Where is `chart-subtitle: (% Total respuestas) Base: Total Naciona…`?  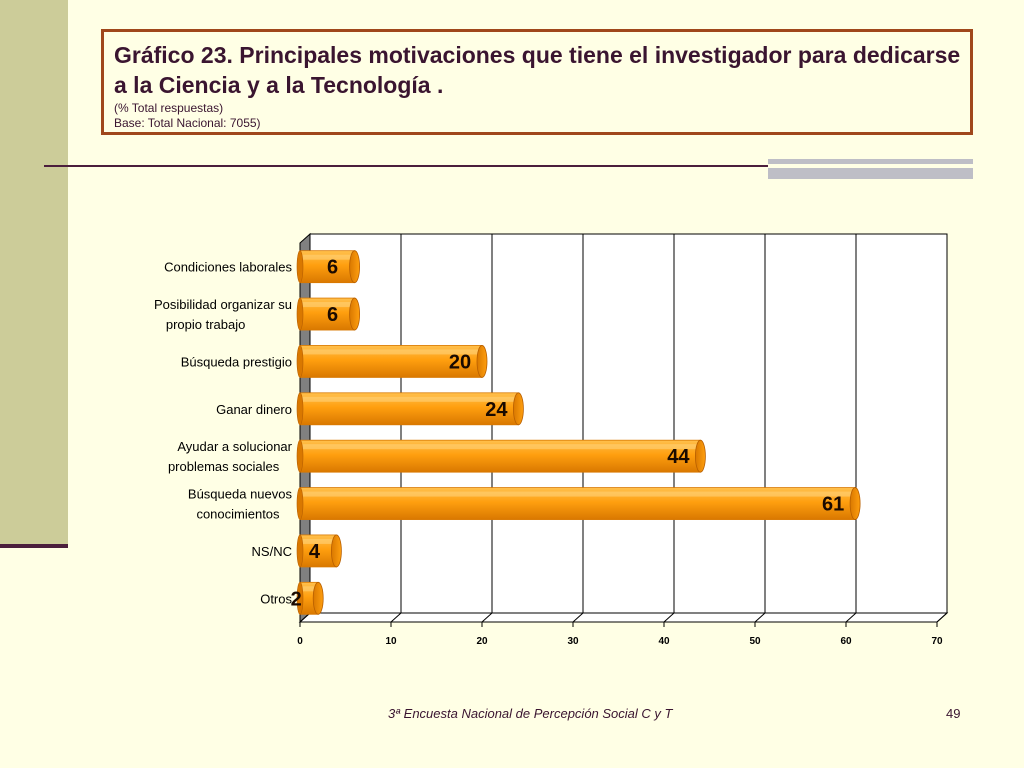
chart-subtitle: (% Total respuestas) Base: Total Naciona… is located at coordinates (187, 116).